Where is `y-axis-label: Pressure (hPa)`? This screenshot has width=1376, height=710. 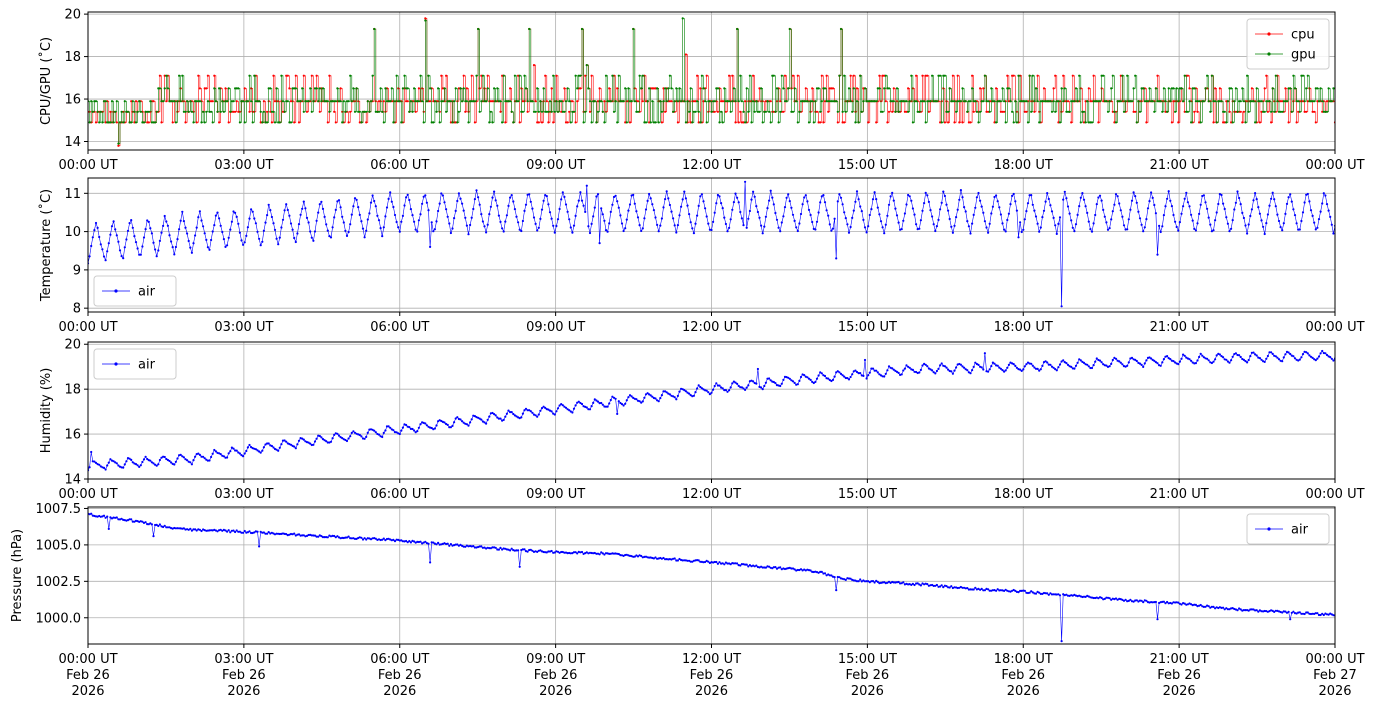
y-axis-label: Pressure (hPa) is located at coordinates (17, 575).